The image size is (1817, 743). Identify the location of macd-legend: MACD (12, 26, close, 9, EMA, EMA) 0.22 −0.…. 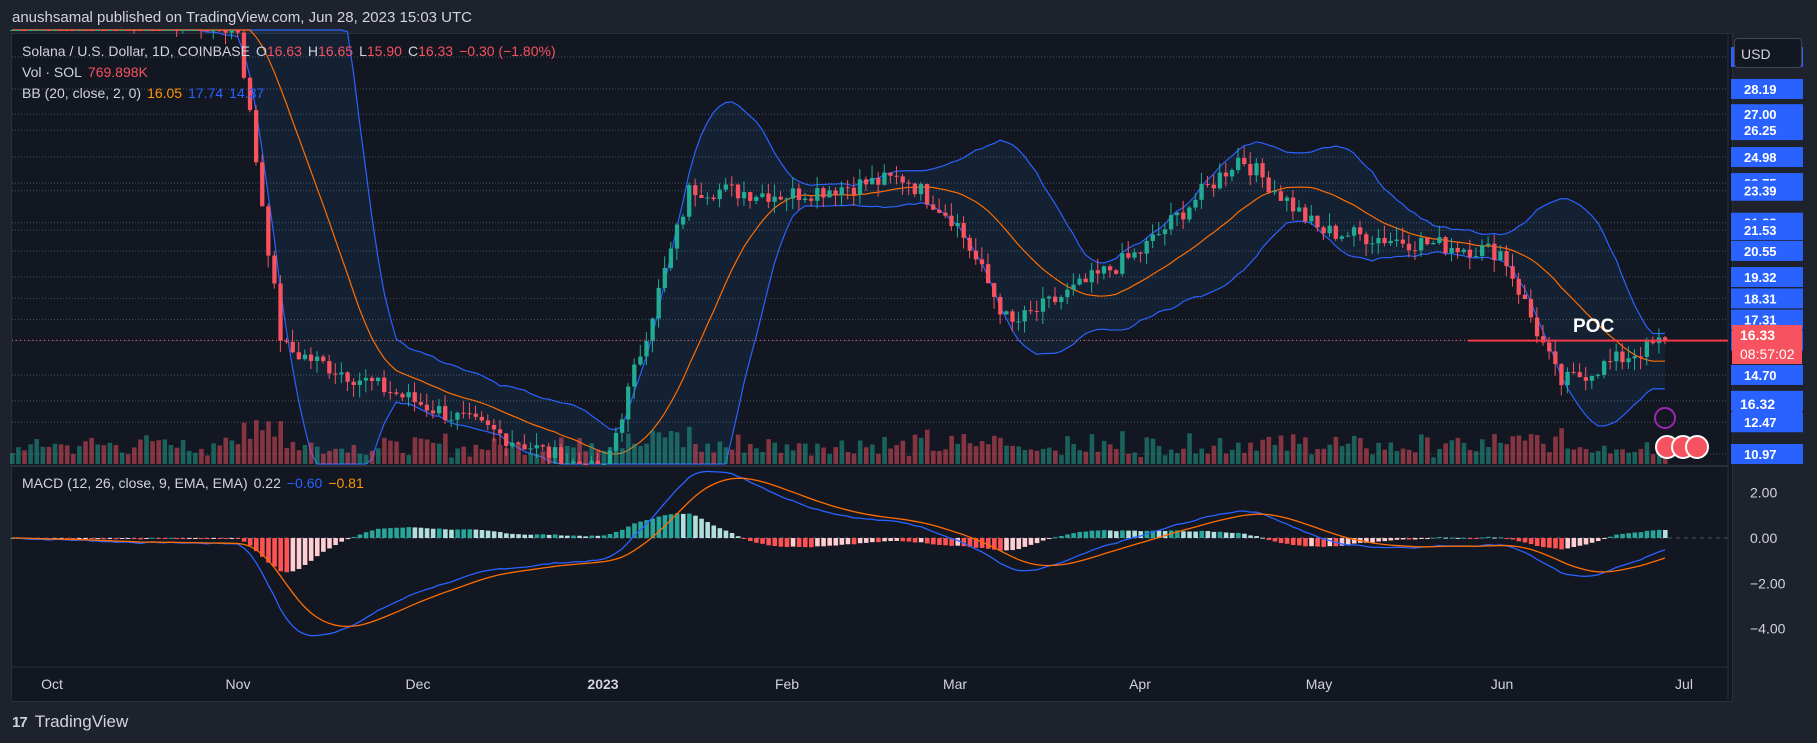
(196, 483).